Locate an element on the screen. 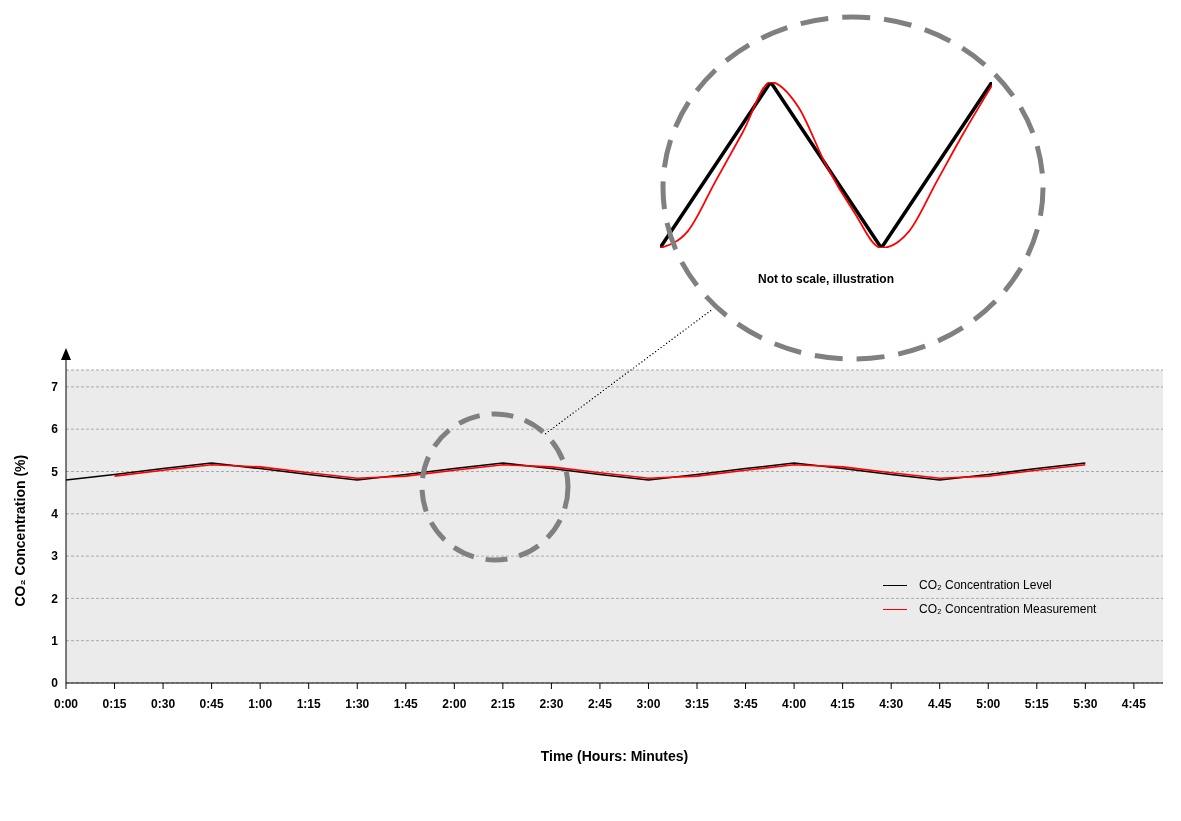 The image size is (1181, 821). x-tick-label: 5:15 is located at coordinates (1037, 703).